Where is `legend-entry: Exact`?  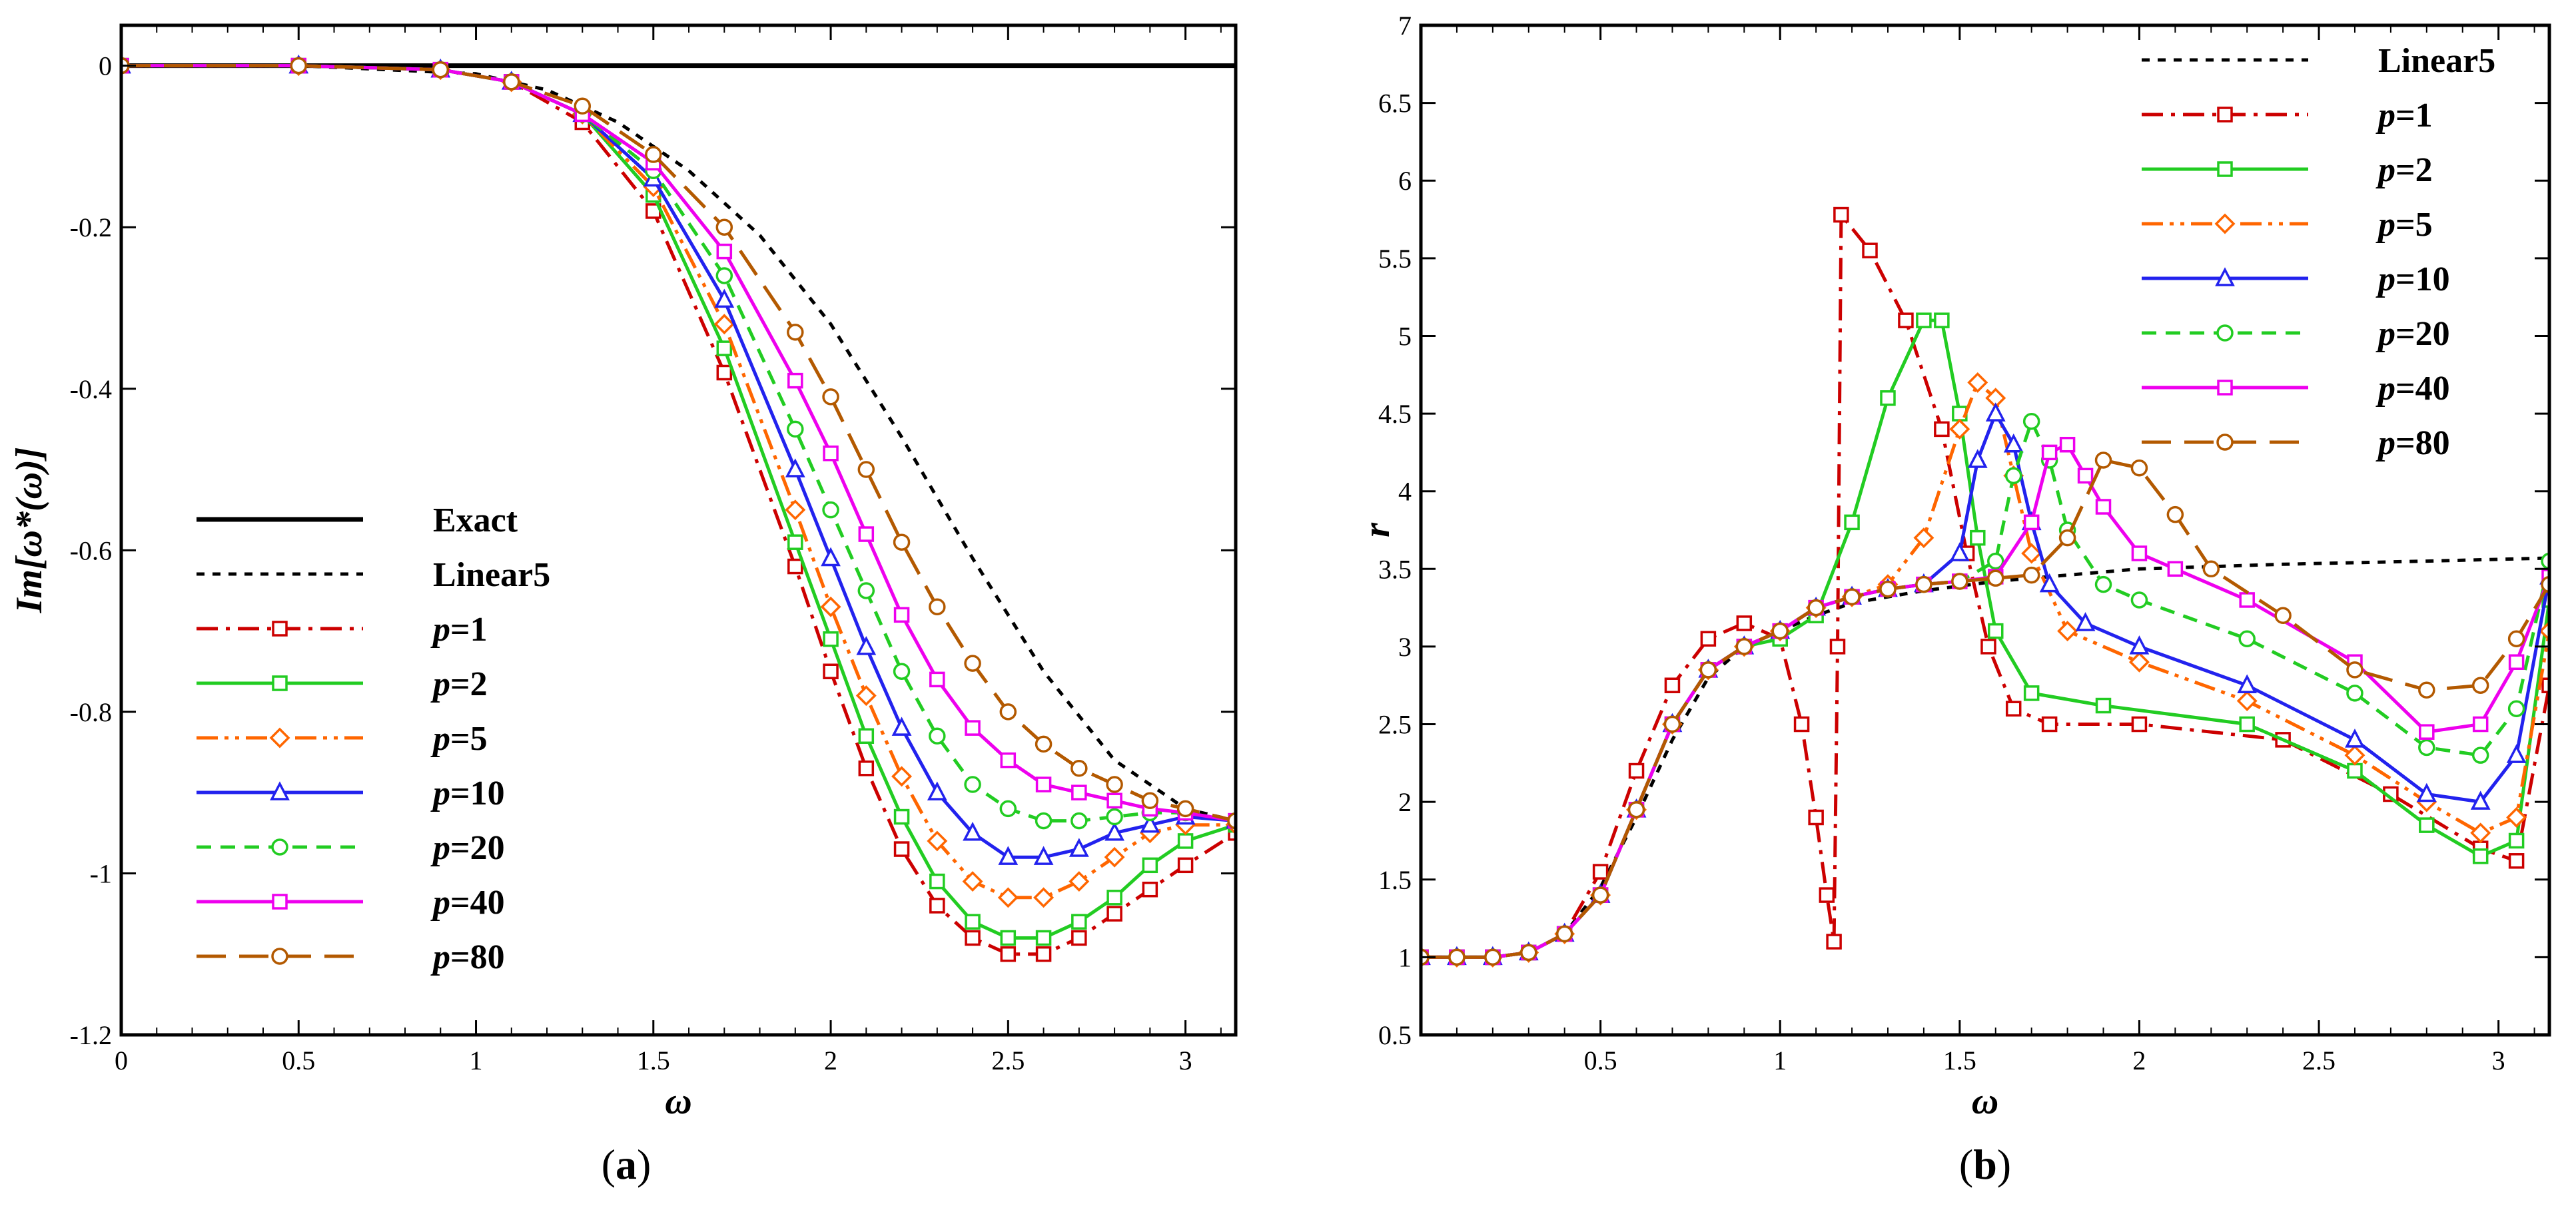
legend-entry: Exact is located at coordinates (358, 520).